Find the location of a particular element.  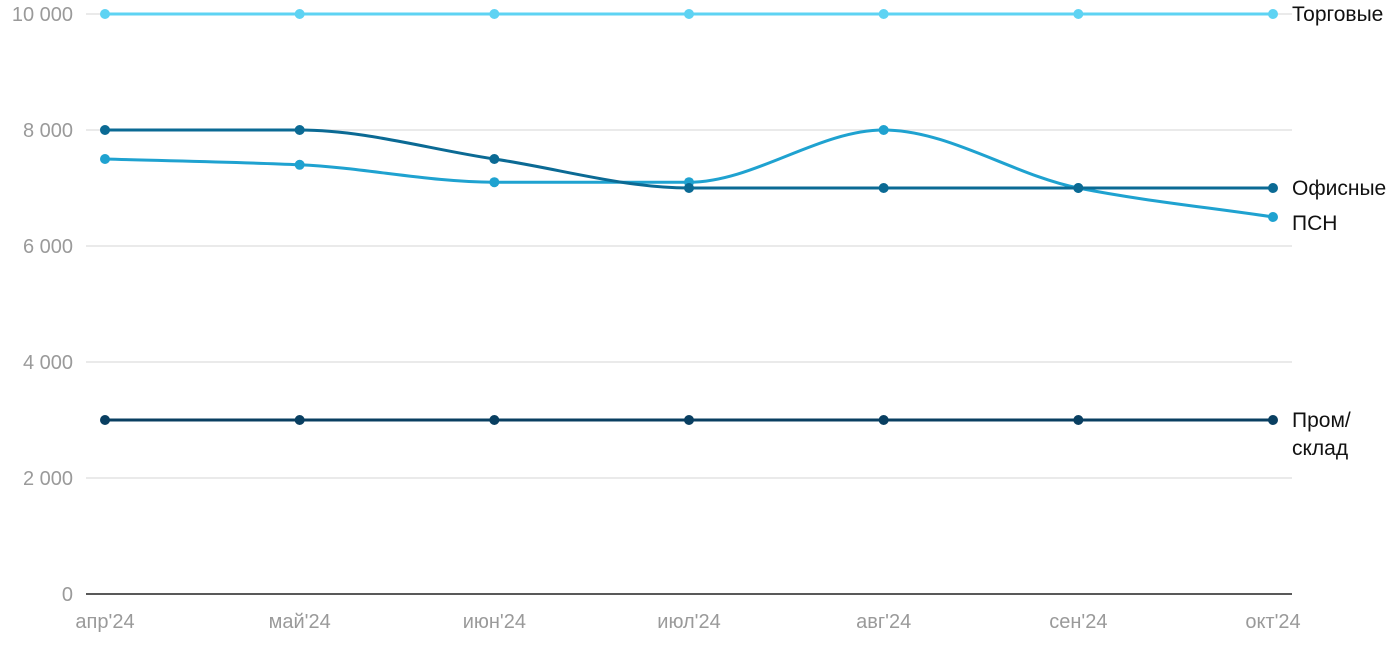

y-tick-label: 2 000 is located at coordinates (48, 479).